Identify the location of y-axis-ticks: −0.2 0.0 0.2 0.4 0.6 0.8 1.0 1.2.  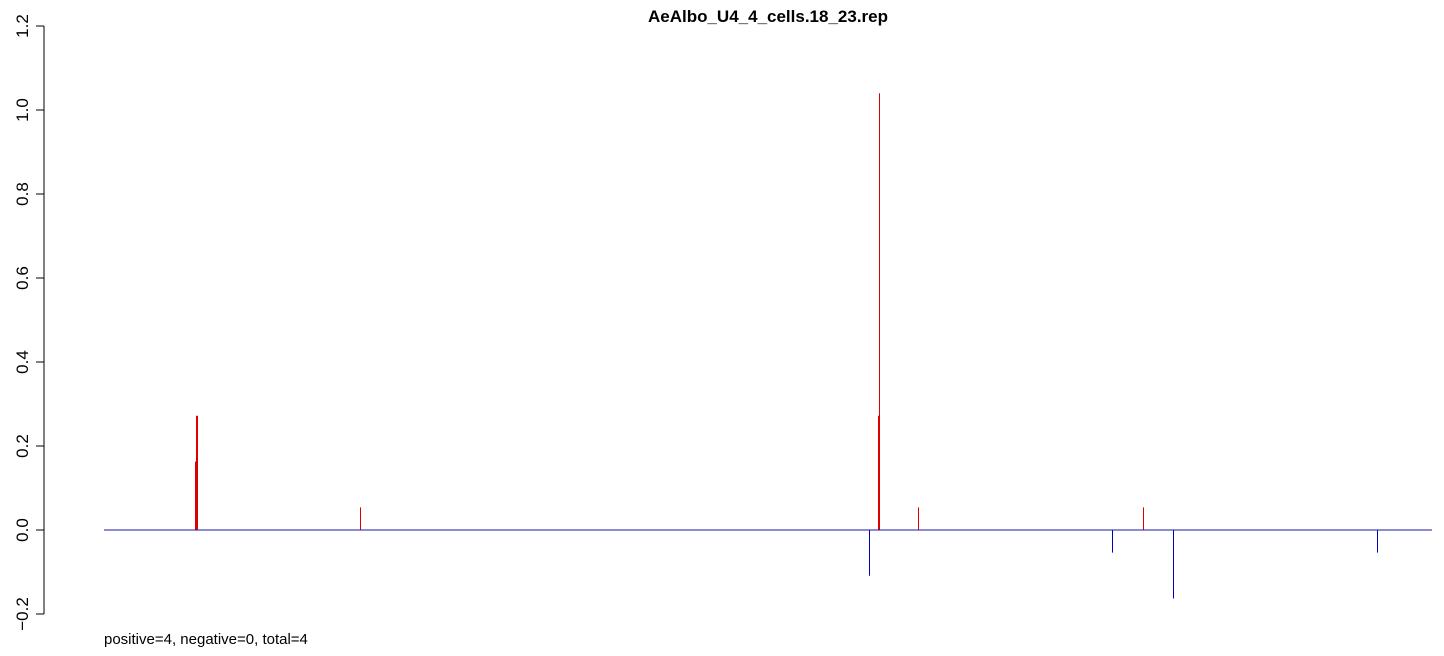
(28, 322).